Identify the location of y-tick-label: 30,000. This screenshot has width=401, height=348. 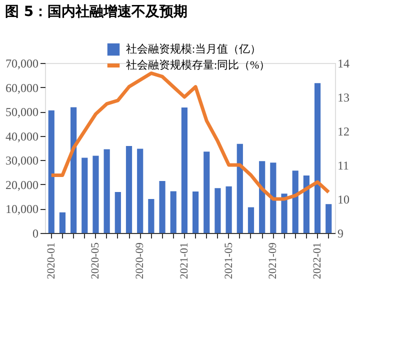
(22, 161).